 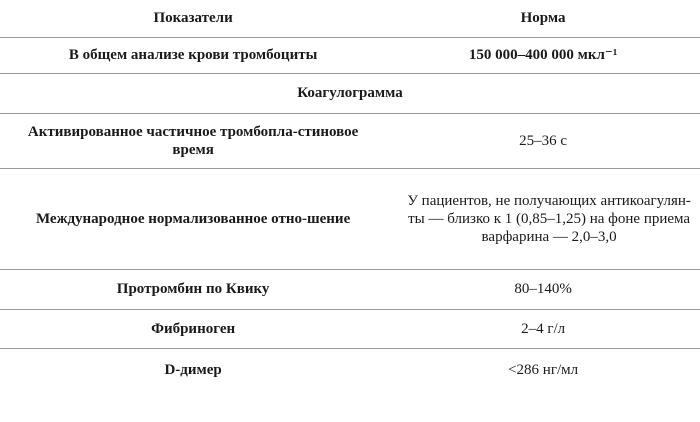 What do you see at coordinates (193, 19) in the screenshot?
I see `header-indicators: Показатели` at bounding box center [193, 19].